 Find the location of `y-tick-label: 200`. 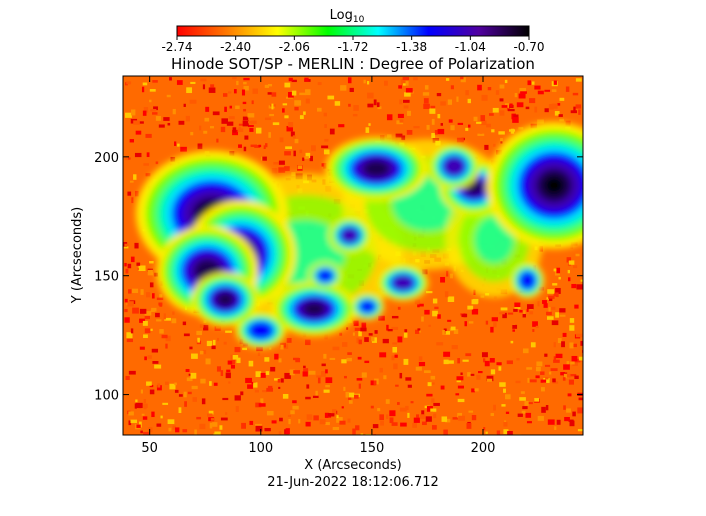

y-tick-label: 200 is located at coordinates (106, 158).